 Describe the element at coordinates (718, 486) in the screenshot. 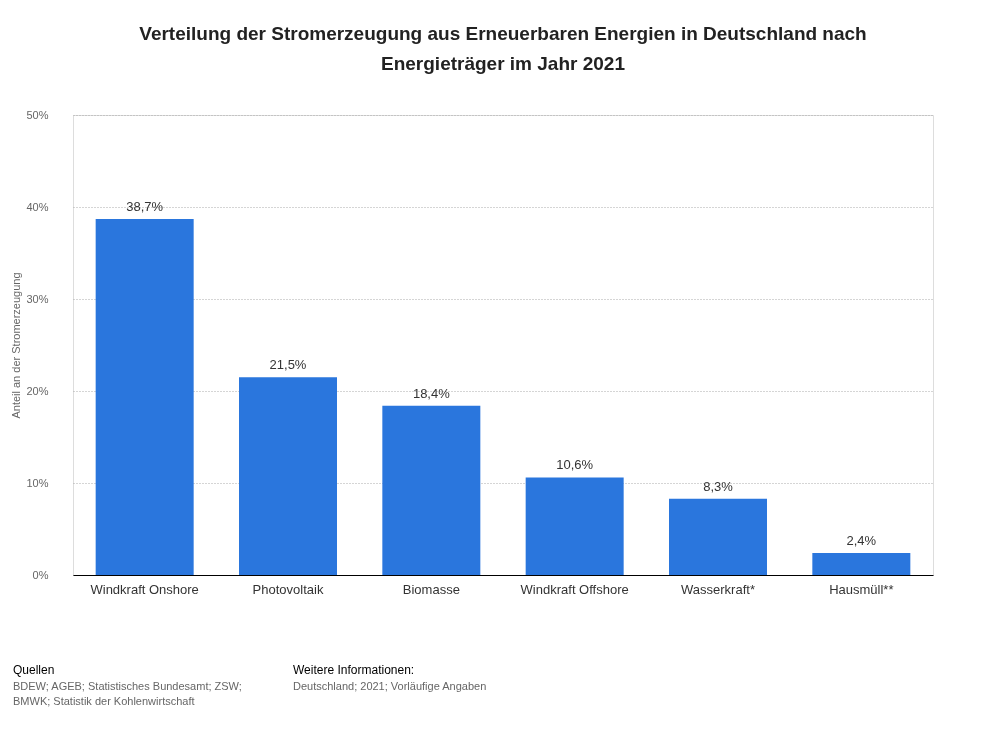

I see `data-label: 8,3%` at that location.